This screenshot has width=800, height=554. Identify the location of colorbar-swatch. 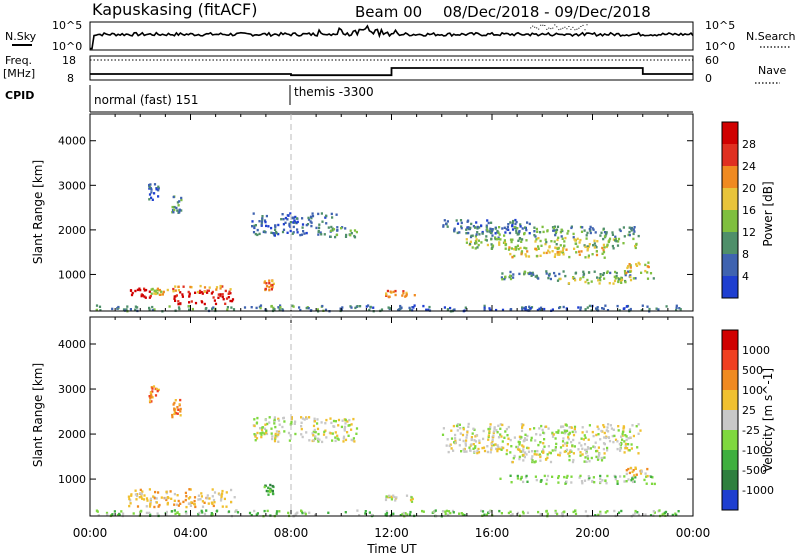
(730, 199).